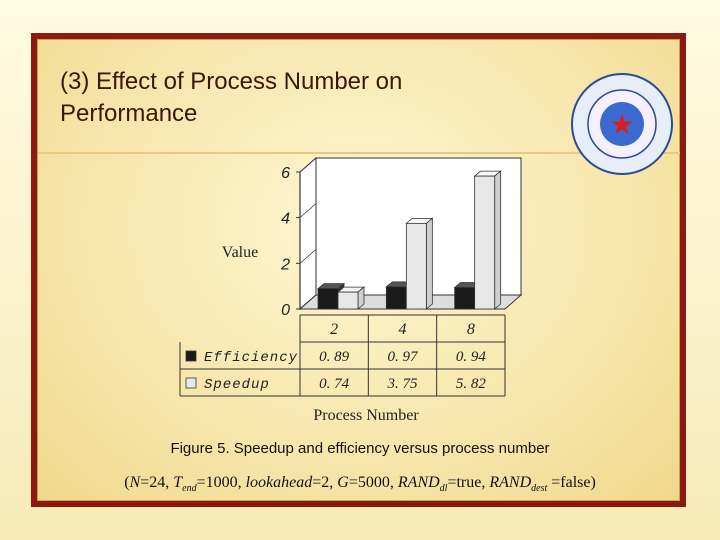 This screenshot has height=540, width=720. What do you see at coordinates (366, 415) in the screenshot?
I see `x-axis-label: Process Number` at bounding box center [366, 415].